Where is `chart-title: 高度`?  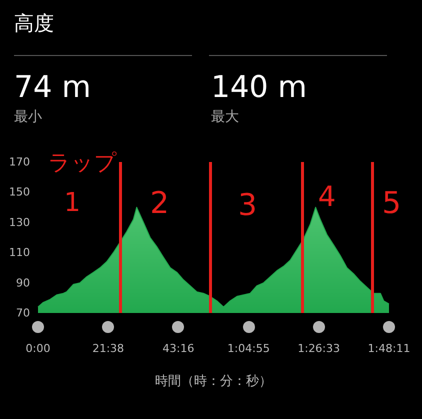
chart-title: 高度 is located at coordinates (34, 23).